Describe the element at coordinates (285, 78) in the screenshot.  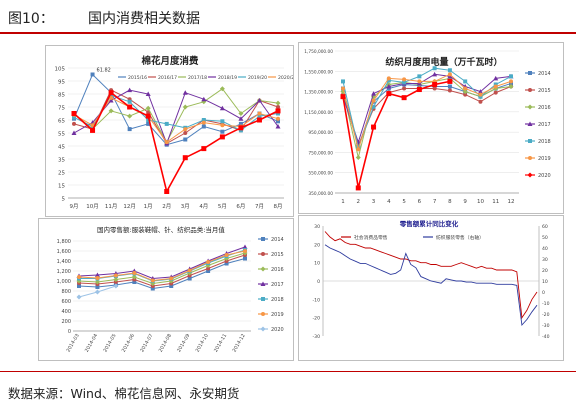
I see `legend-label: 2020/21` at that location.